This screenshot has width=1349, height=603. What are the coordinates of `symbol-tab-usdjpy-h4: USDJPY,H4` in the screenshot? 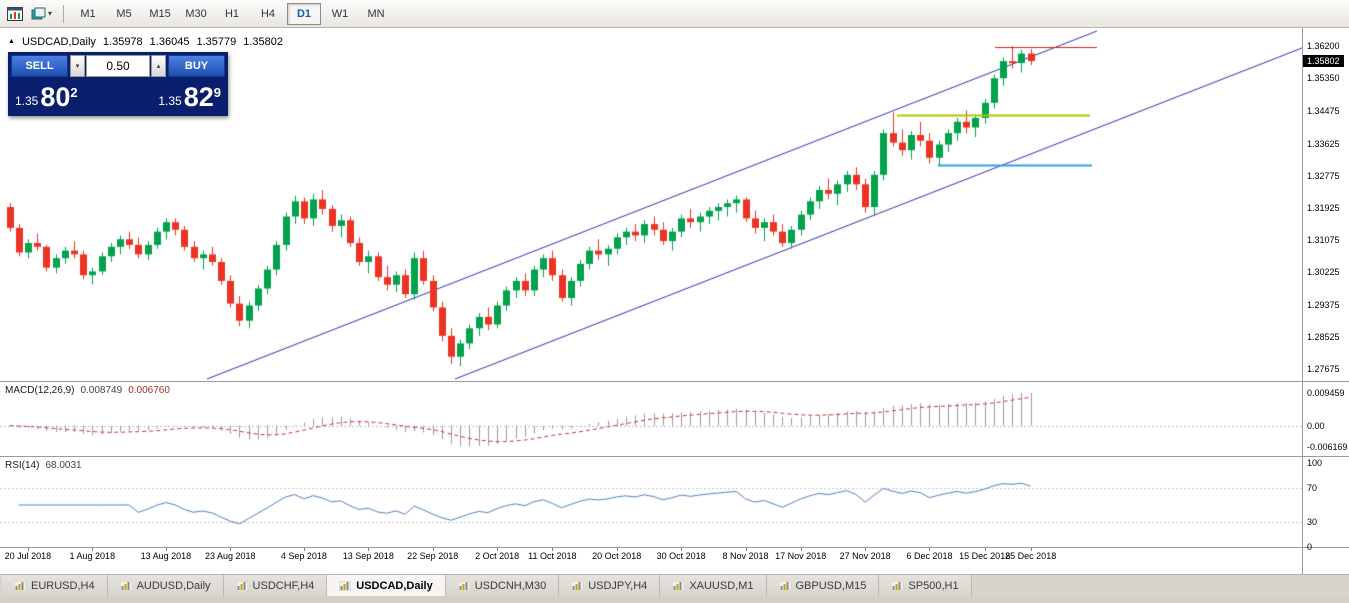 It's located at (610, 585).